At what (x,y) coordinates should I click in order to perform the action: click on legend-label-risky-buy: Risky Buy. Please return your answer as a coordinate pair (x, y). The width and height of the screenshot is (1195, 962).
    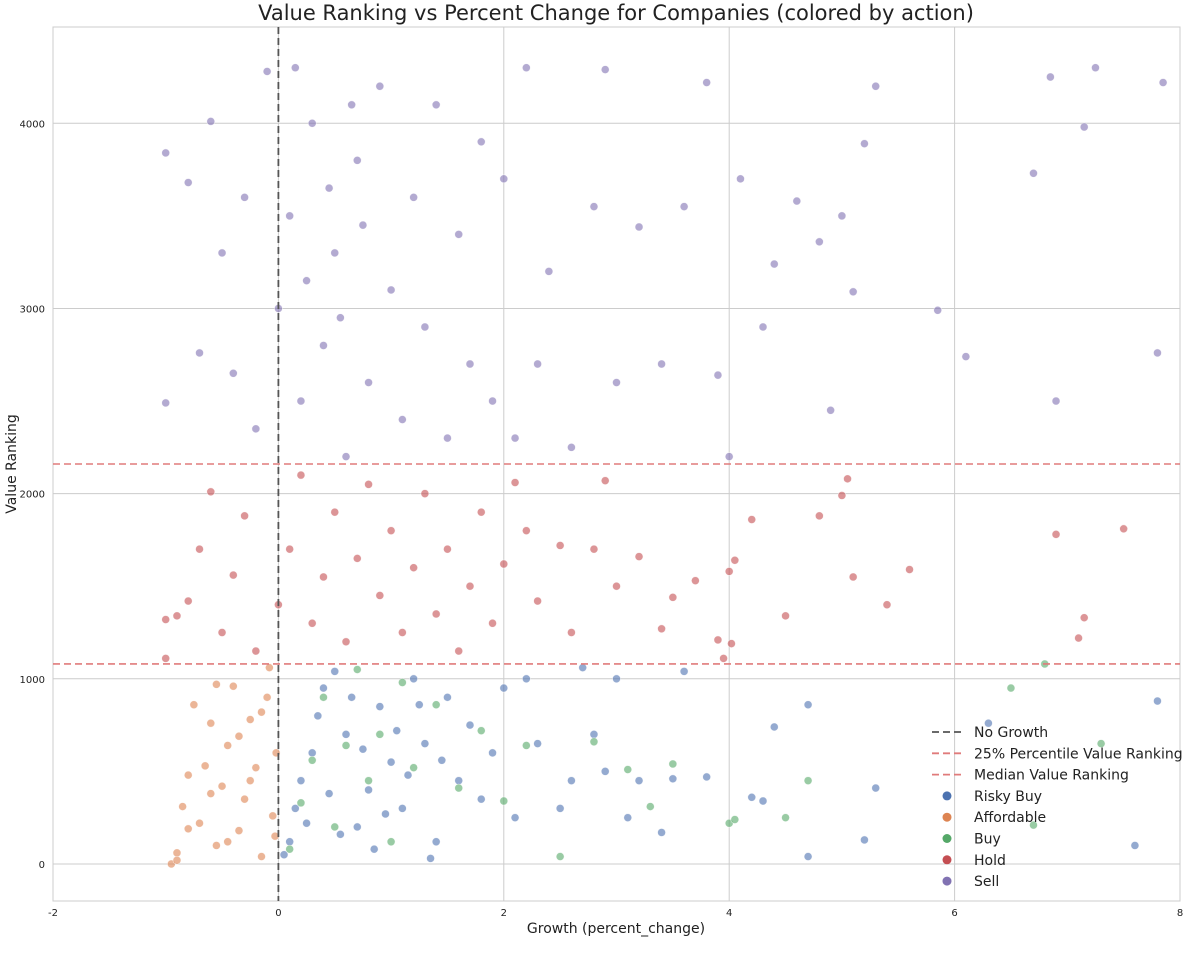
    Looking at the image, I should click on (1008, 797).